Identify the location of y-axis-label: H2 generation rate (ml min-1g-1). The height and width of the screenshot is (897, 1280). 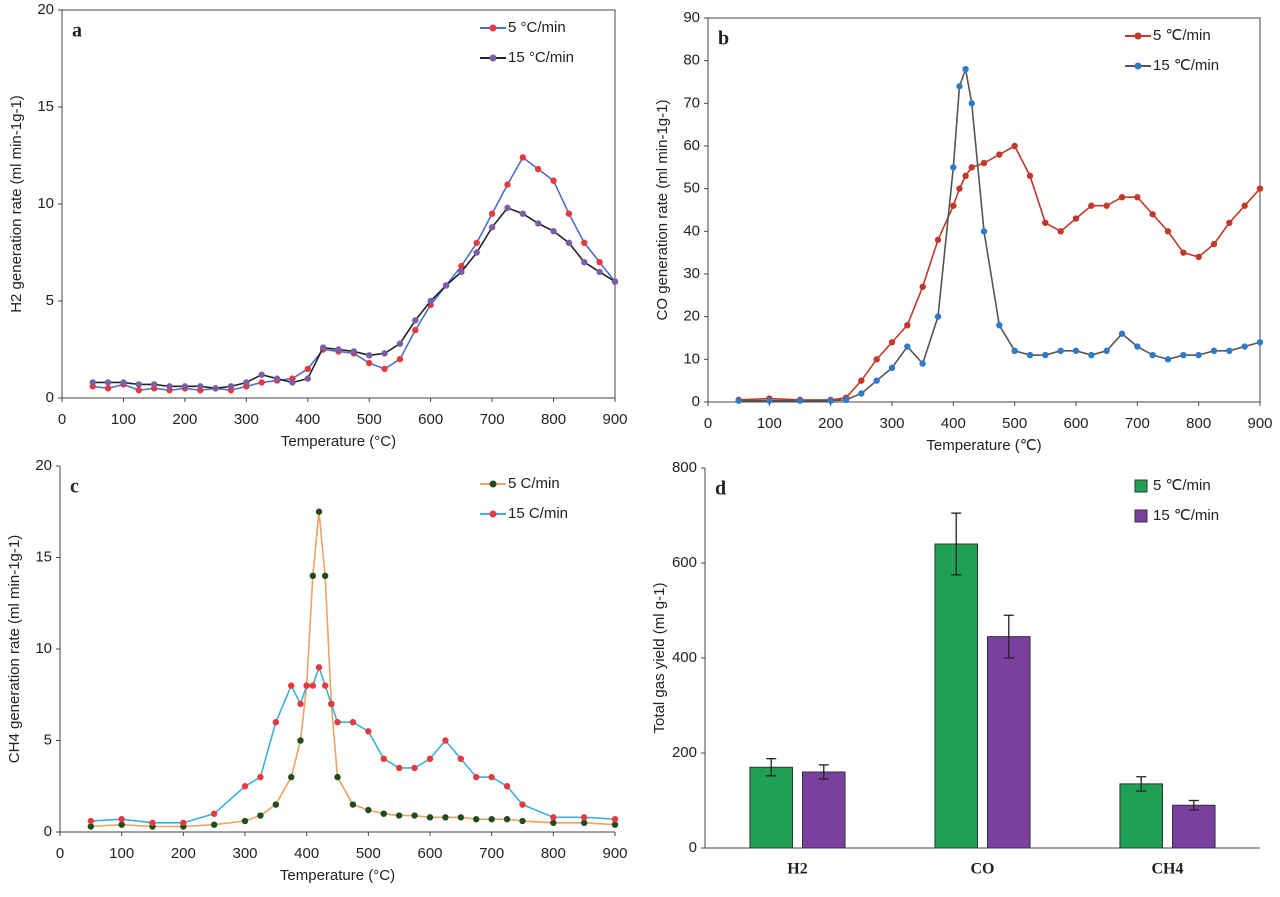
(16, 204).